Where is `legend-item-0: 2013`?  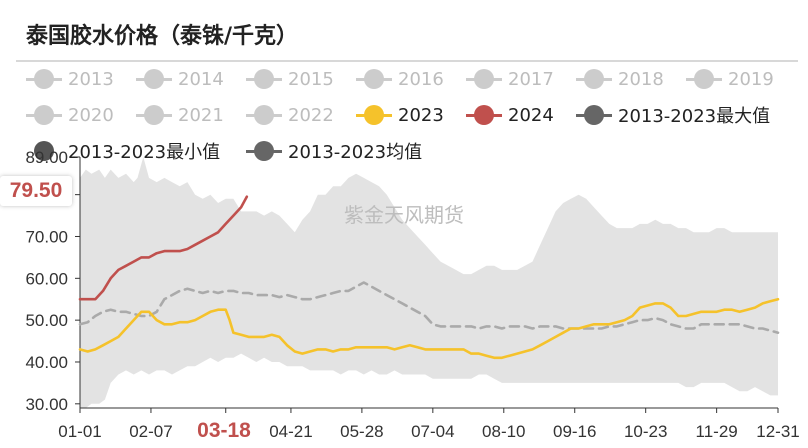 legend-item-0: 2013 is located at coordinates (70, 79).